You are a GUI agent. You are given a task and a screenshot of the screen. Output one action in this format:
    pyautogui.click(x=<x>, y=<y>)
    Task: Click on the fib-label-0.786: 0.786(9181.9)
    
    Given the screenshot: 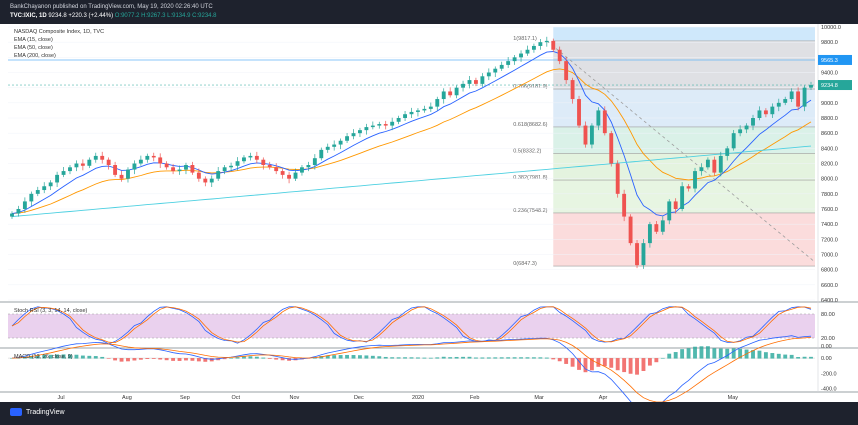 What is the action you would take?
    pyautogui.click(x=530, y=87)
    